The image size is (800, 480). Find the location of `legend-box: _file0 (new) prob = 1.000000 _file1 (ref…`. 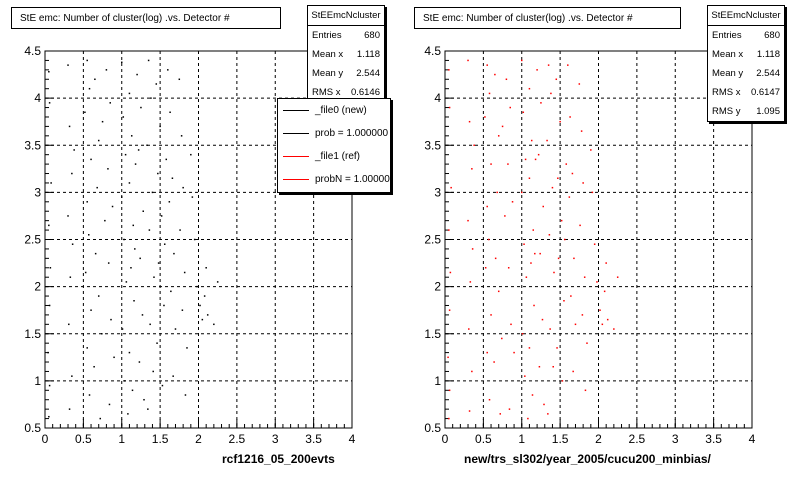

legend-box: _file0 (new) prob = 1.000000 _file1 (ref… is located at coordinates (334, 145).